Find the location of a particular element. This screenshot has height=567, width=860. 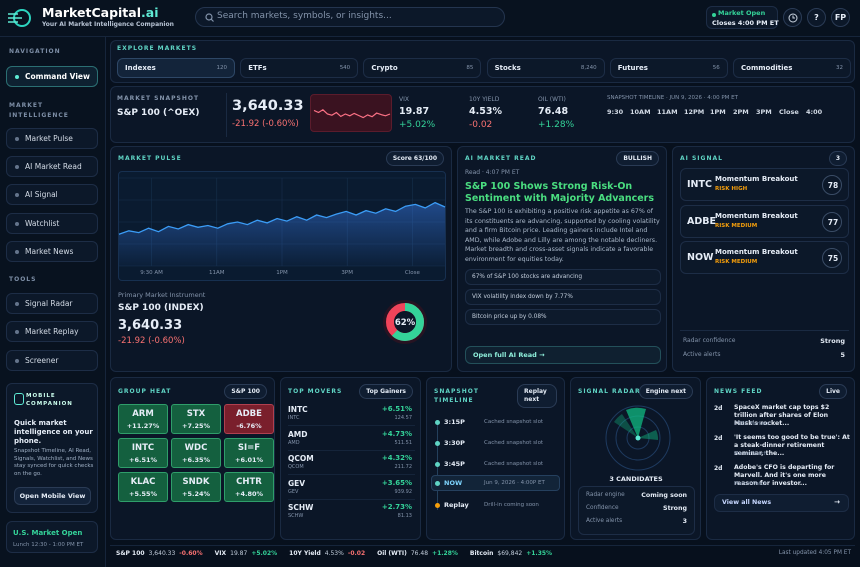

market-tab: Commodities 32 is located at coordinates (792, 68).